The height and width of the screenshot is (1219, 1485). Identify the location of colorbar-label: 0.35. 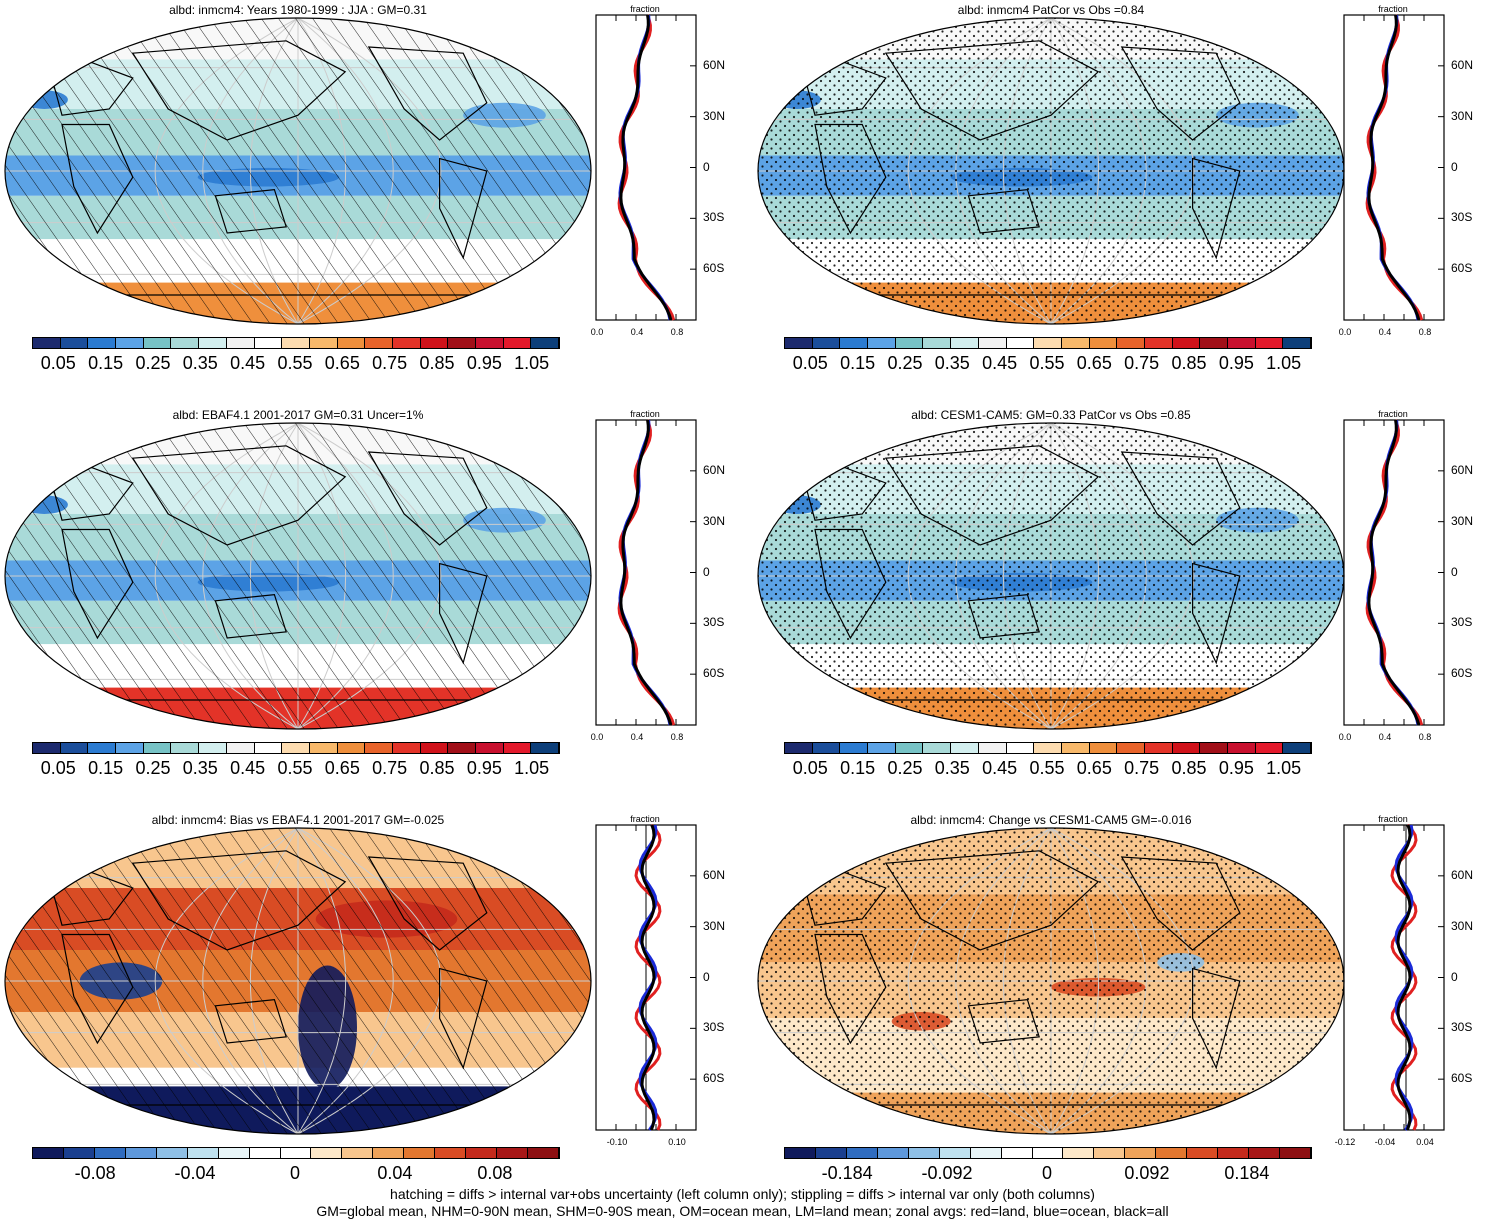
(200, 363).